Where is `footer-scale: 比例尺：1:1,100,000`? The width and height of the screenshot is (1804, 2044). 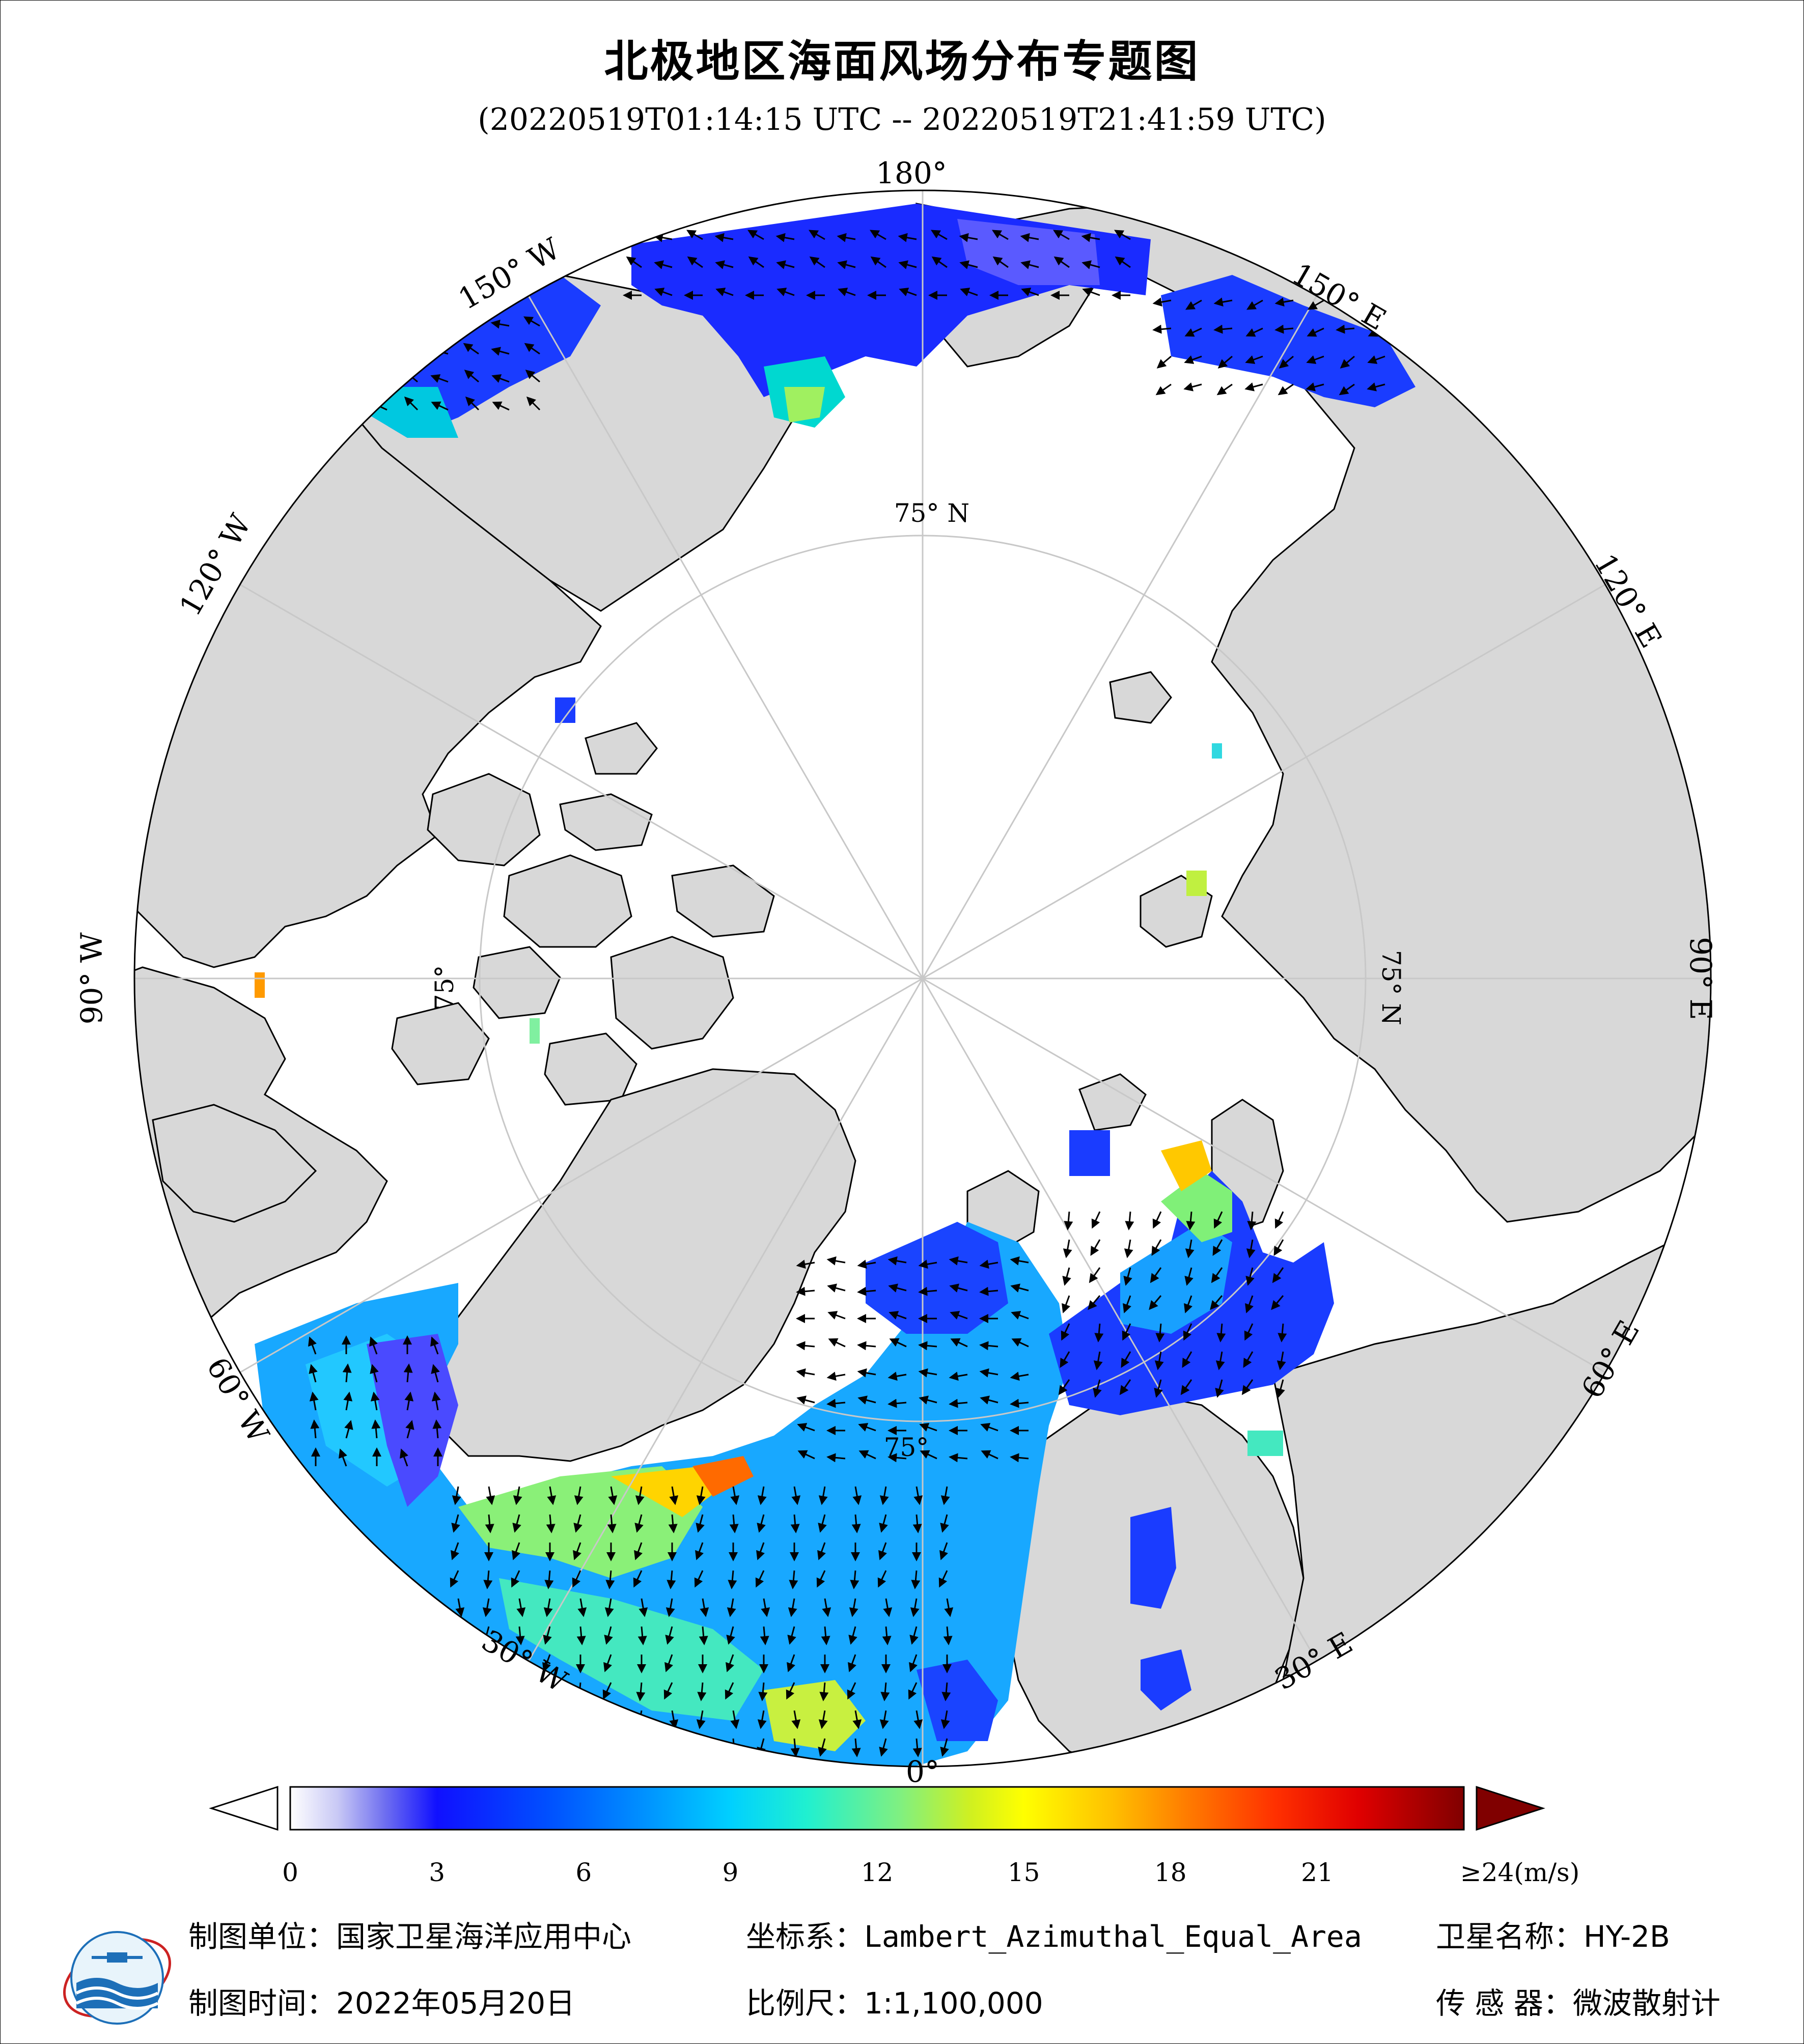
footer-scale: 比例尺：1:1,100,000 is located at coordinates (894, 2003).